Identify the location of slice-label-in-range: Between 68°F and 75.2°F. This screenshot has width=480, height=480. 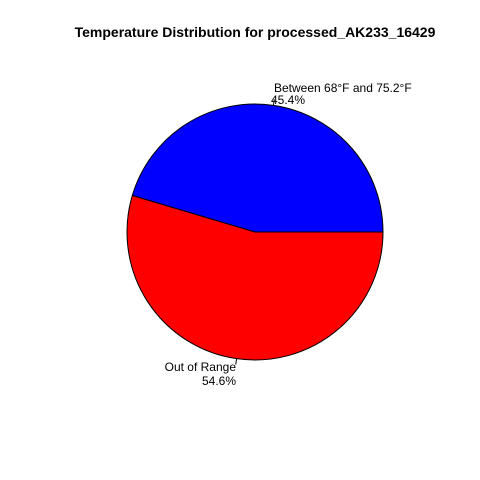
(343, 88).